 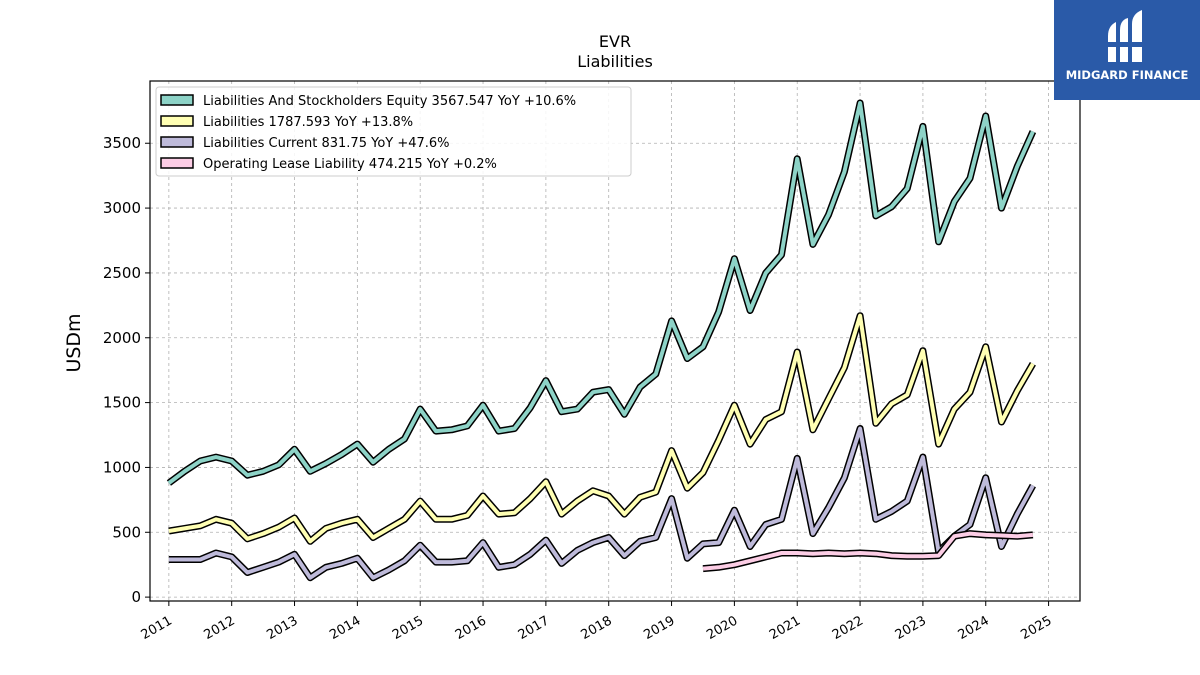 I want to click on legend-label: Liabilities Current 831.75 YoY +47.6%, so click(x=326, y=143).